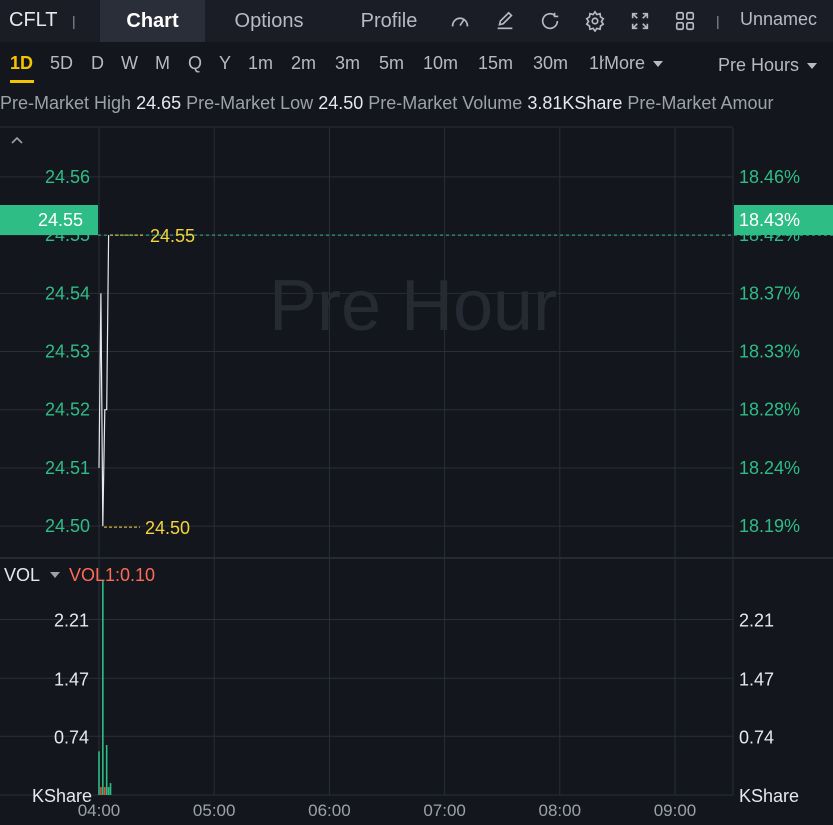  I want to click on pre-market-high-label: Pre-Market High, so click(66, 103).